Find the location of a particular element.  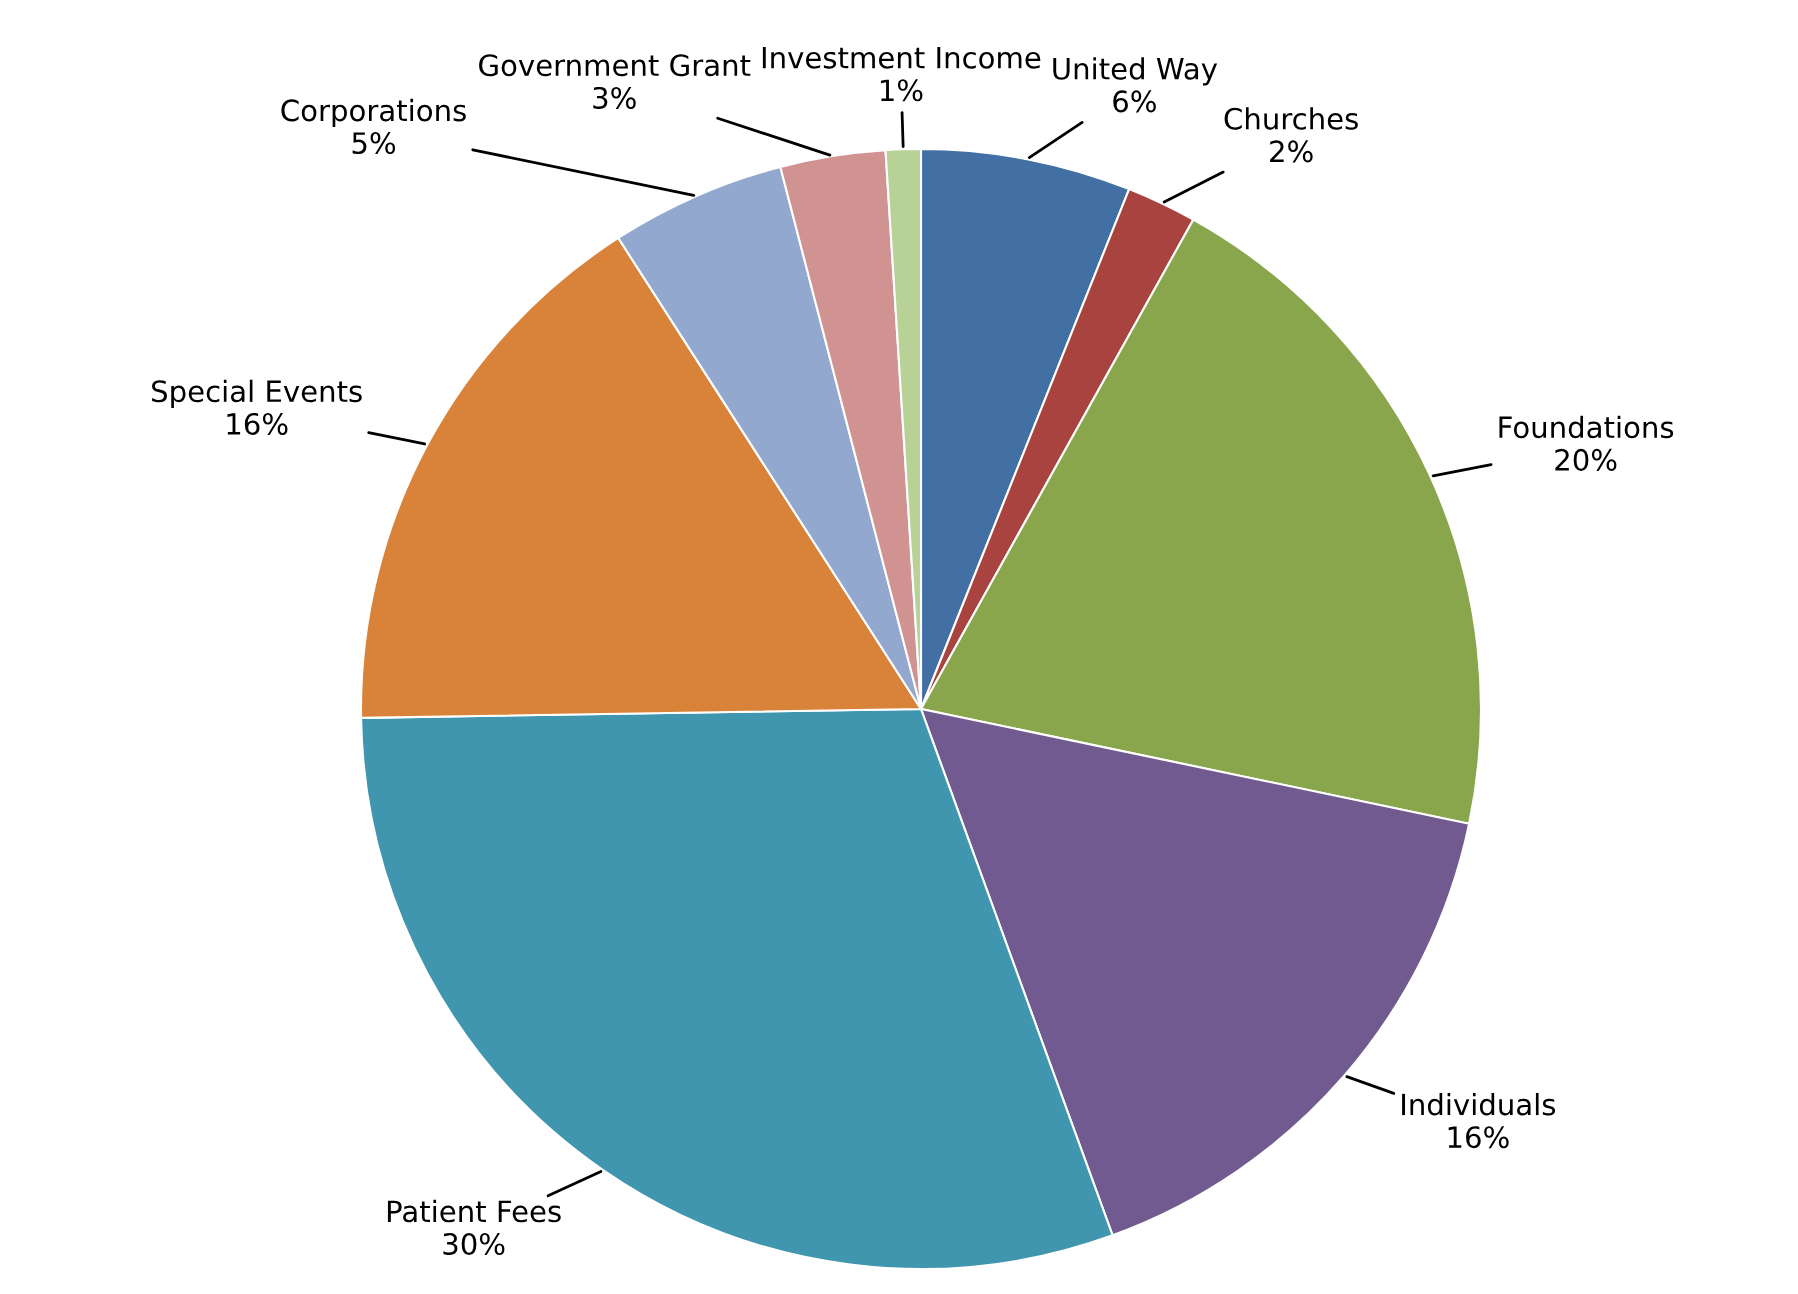

data-label: 5% is located at coordinates (374, 143).